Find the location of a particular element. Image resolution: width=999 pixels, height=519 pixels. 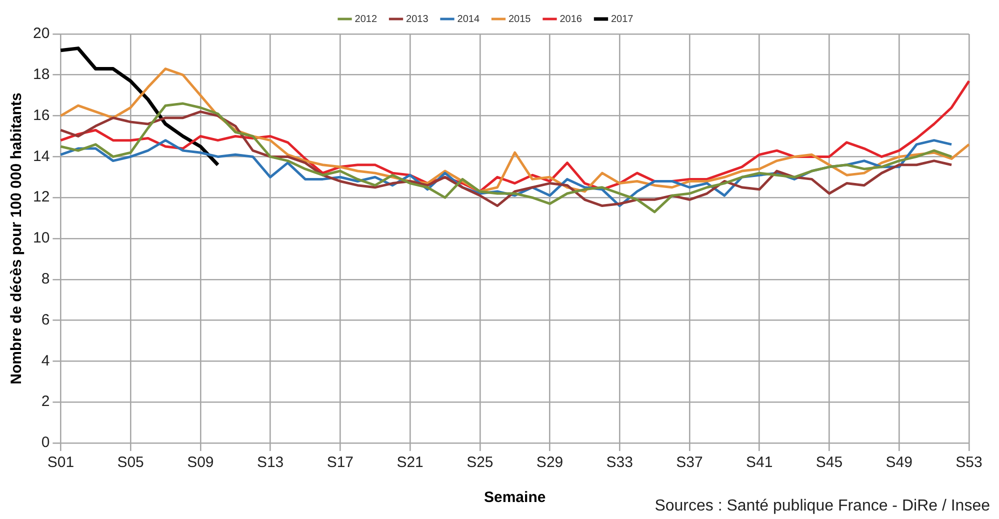

y-tick-label: 8 is located at coordinates (45, 279).